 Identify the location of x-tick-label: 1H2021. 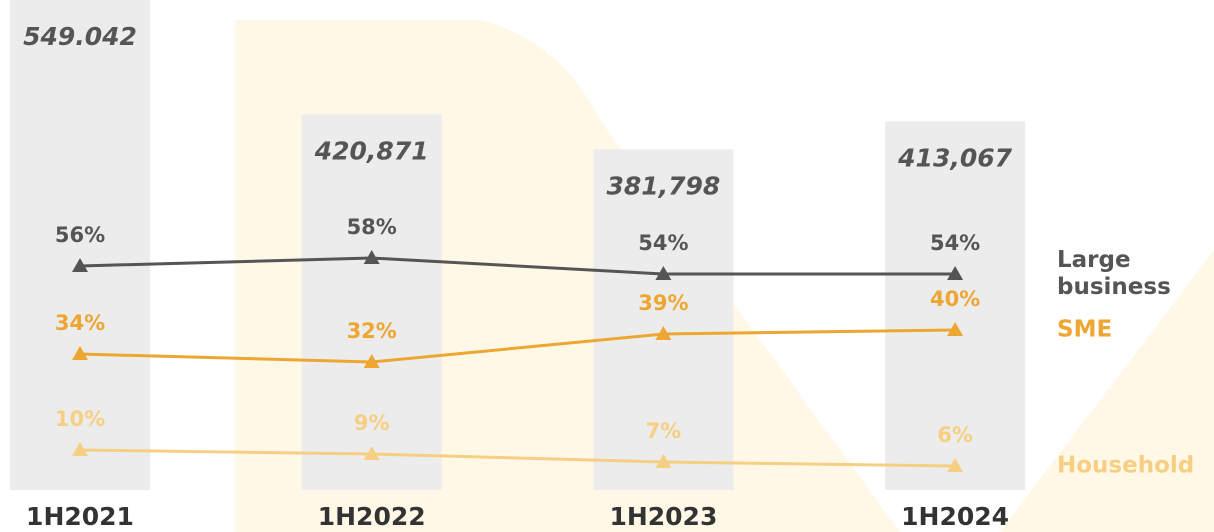
(80, 516).